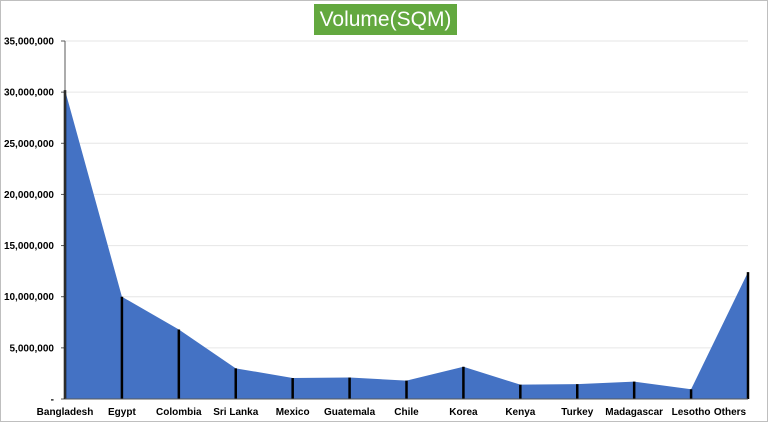 Image resolution: width=768 pixels, height=422 pixels. What do you see at coordinates (691, 412) in the screenshot?
I see `x-tick-label: Lesotho` at bounding box center [691, 412].